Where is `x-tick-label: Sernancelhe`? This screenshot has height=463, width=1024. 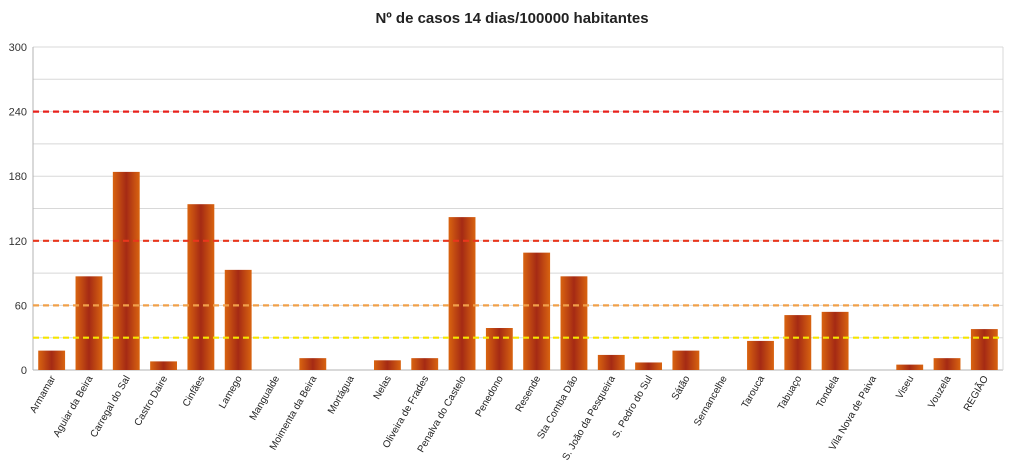 x-tick-label: Sernancelhe is located at coordinates (711, 401).